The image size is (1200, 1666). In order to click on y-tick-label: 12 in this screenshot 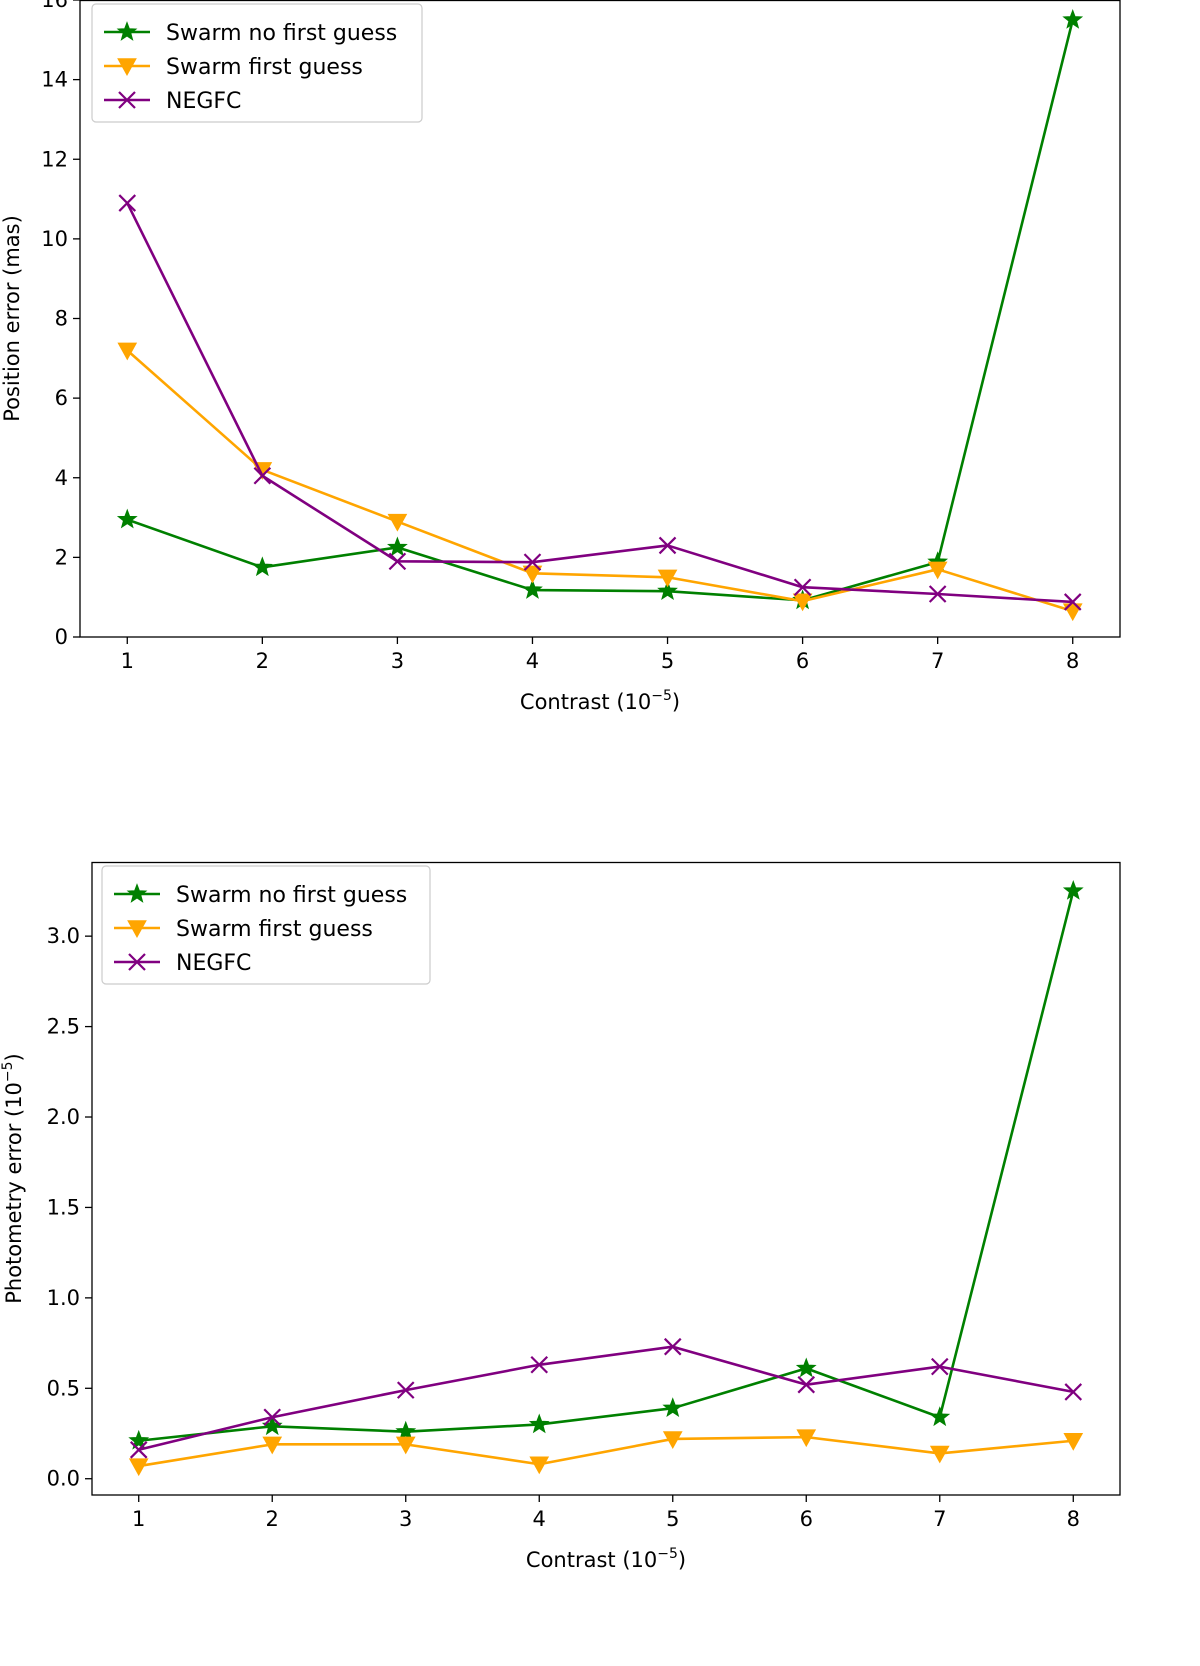, I will do `click(54, 159)`.